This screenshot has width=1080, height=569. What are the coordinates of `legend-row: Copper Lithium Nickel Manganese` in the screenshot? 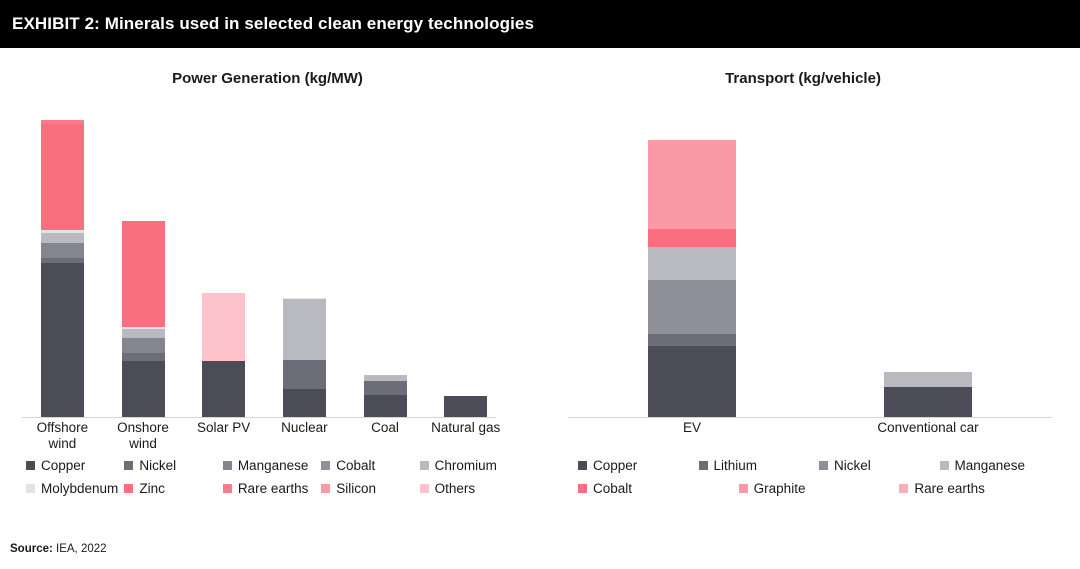 It's located at (819, 465).